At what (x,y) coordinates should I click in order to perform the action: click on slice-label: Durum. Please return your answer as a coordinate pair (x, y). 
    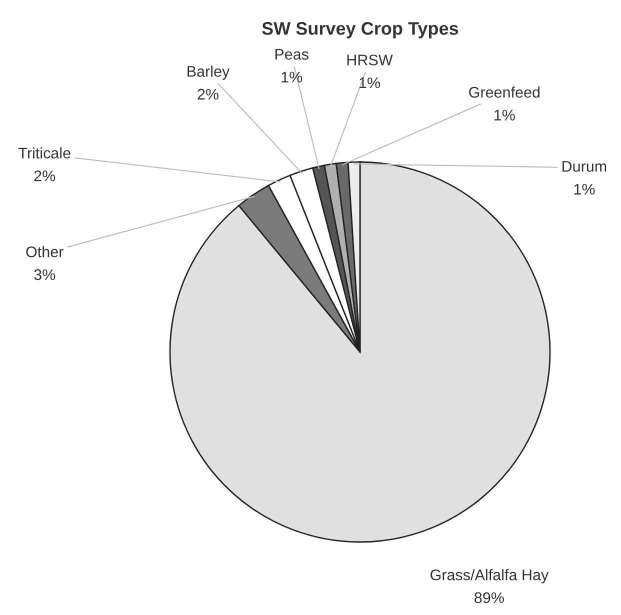
    Looking at the image, I should click on (584, 166).